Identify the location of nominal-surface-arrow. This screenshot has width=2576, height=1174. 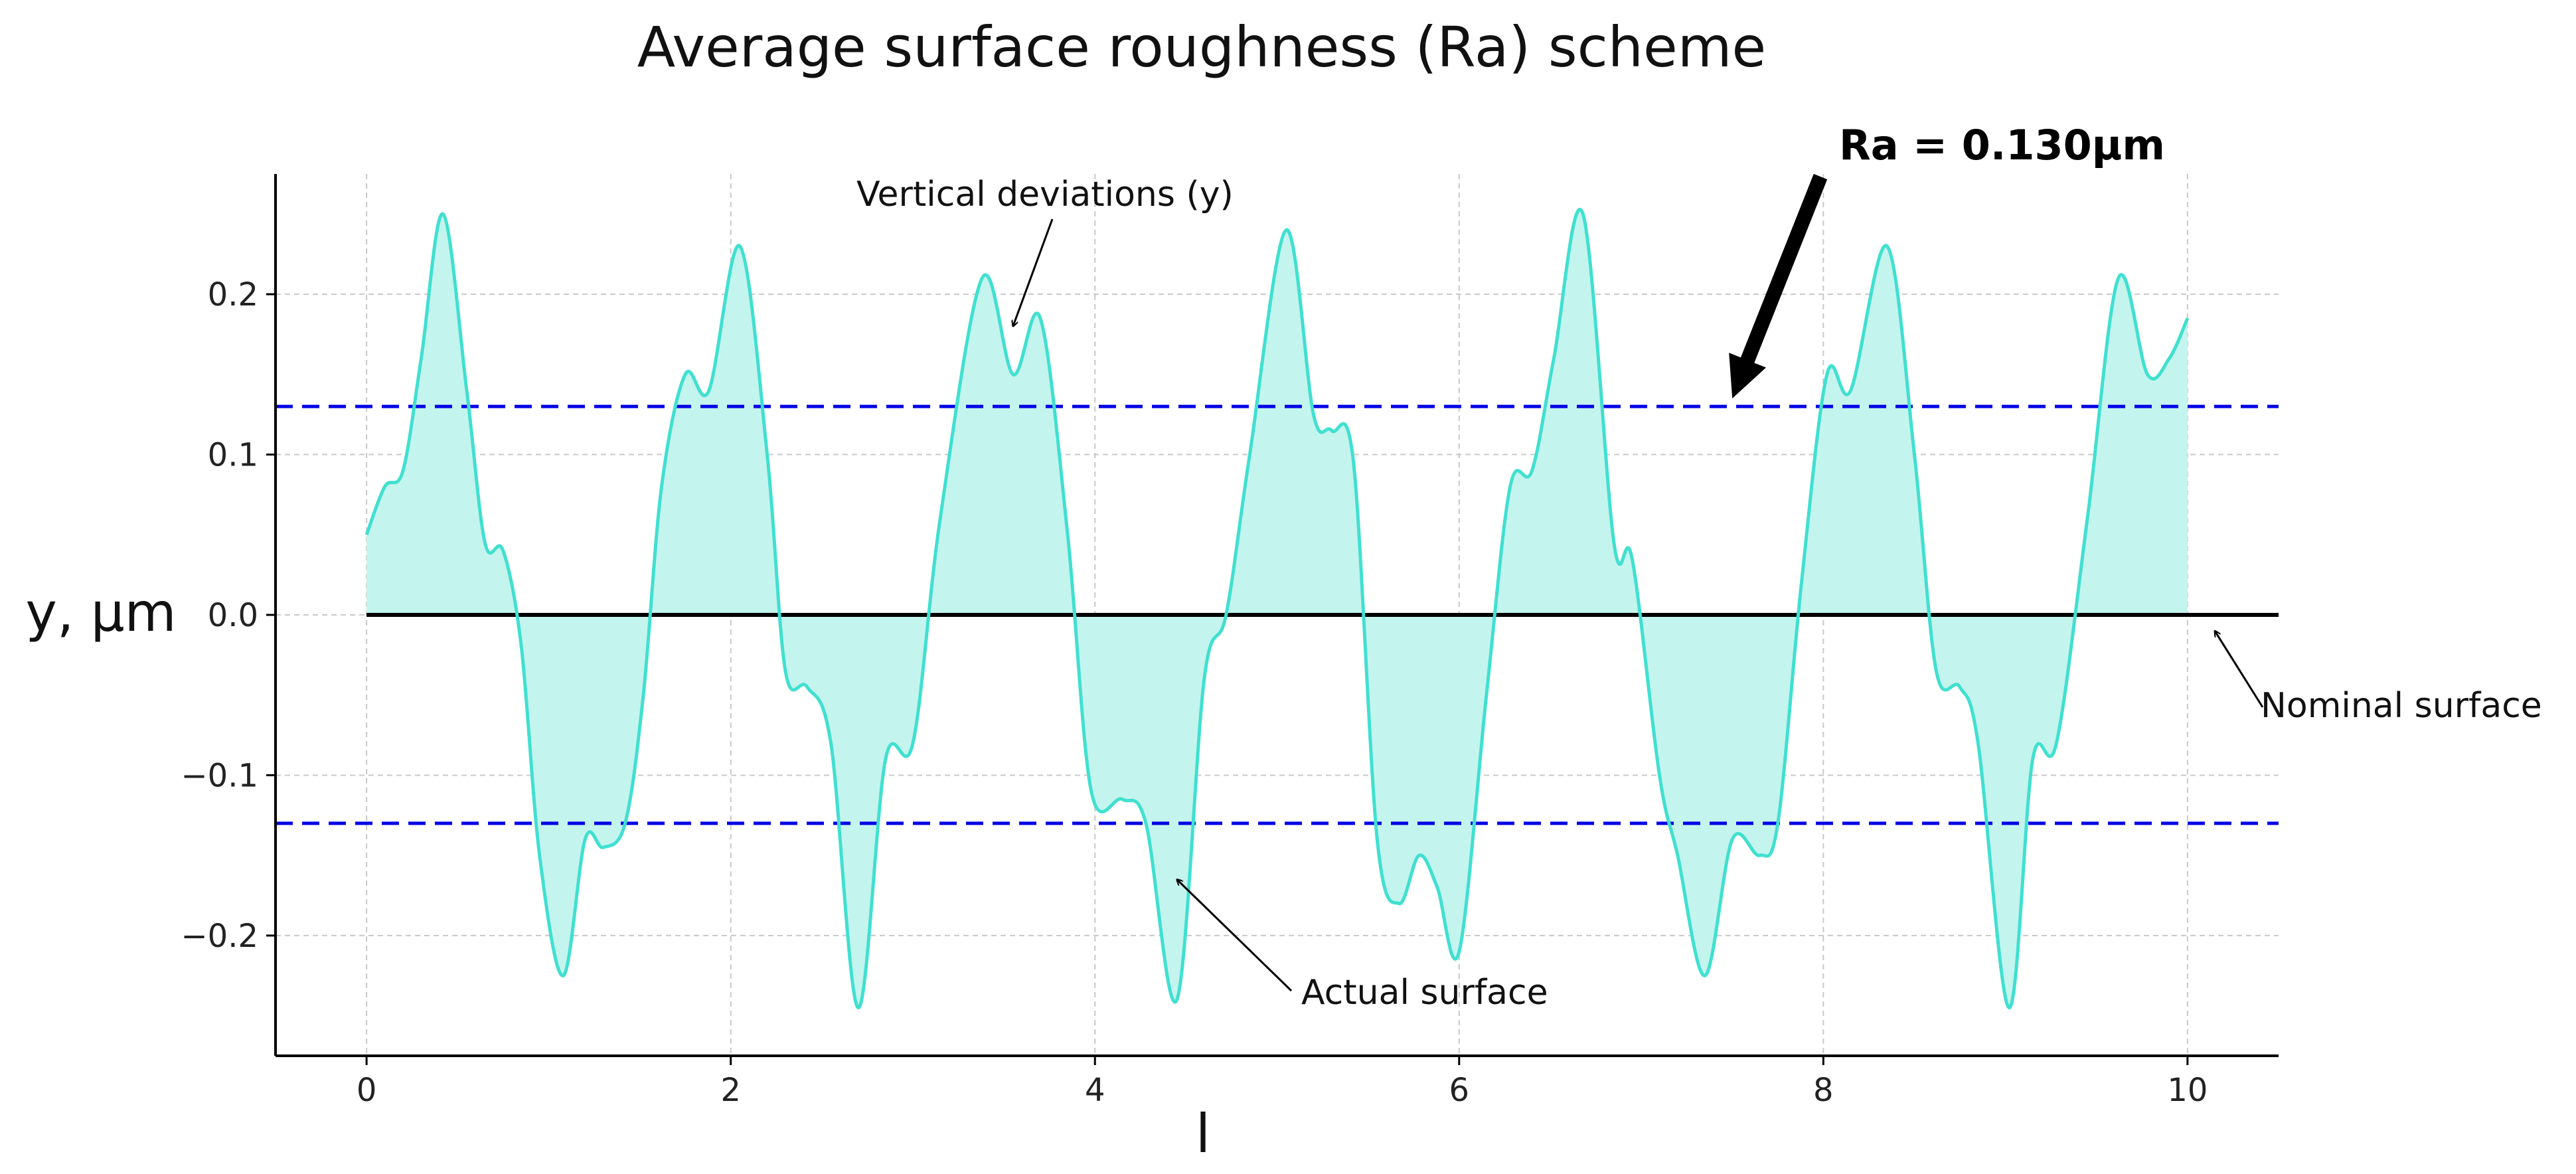
(2239, 669).